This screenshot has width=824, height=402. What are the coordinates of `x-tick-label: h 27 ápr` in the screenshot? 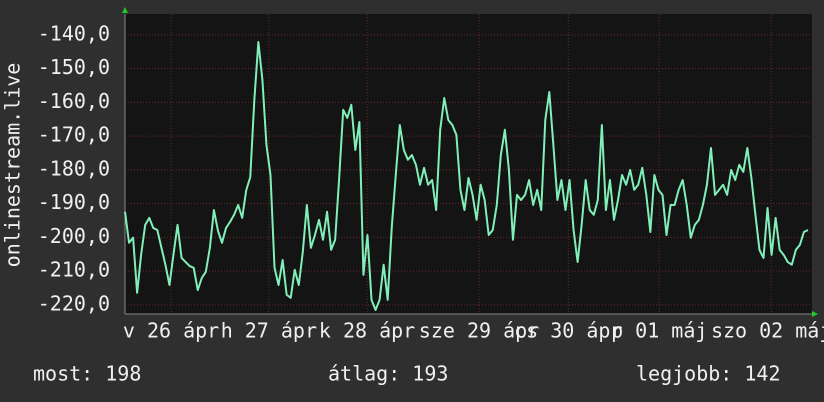 It's located at (269, 331).